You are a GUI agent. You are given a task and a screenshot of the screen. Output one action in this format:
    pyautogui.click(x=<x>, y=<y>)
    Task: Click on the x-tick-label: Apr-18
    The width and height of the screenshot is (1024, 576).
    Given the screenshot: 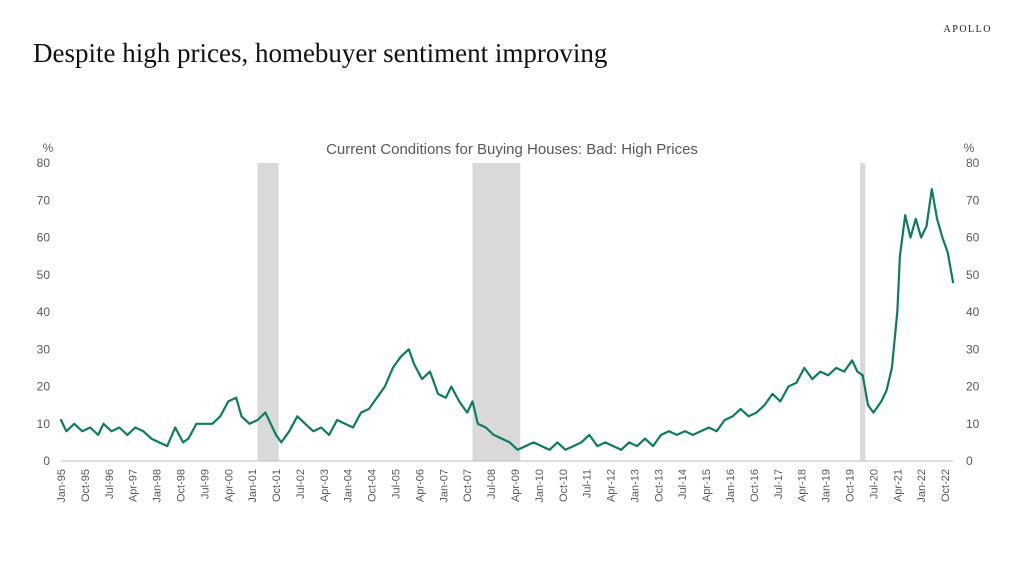 What is the action you would take?
    pyautogui.click(x=803, y=485)
    